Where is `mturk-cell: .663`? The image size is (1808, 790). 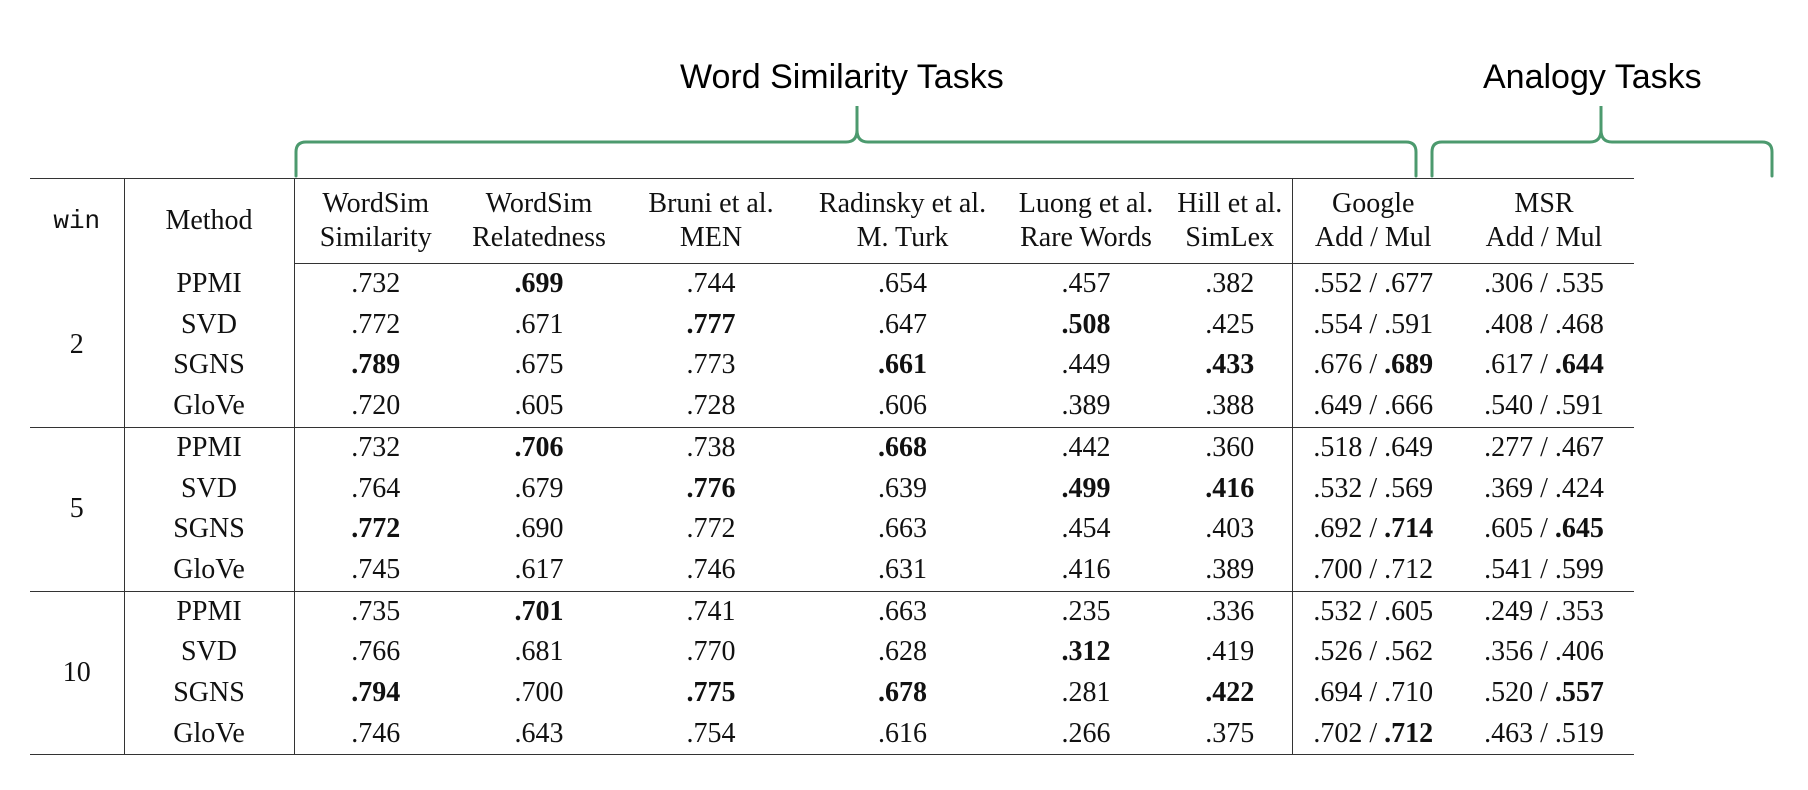
mturk-cell: .663 is located at coordinates (902, 611).